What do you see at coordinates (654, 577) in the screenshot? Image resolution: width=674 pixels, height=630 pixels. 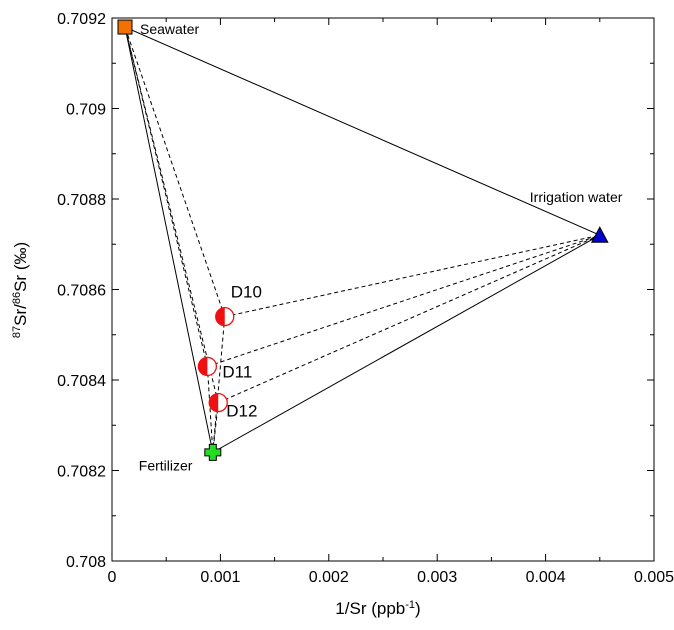 I see `x-tick-label: 0.005` at bounding box center [654, 577].